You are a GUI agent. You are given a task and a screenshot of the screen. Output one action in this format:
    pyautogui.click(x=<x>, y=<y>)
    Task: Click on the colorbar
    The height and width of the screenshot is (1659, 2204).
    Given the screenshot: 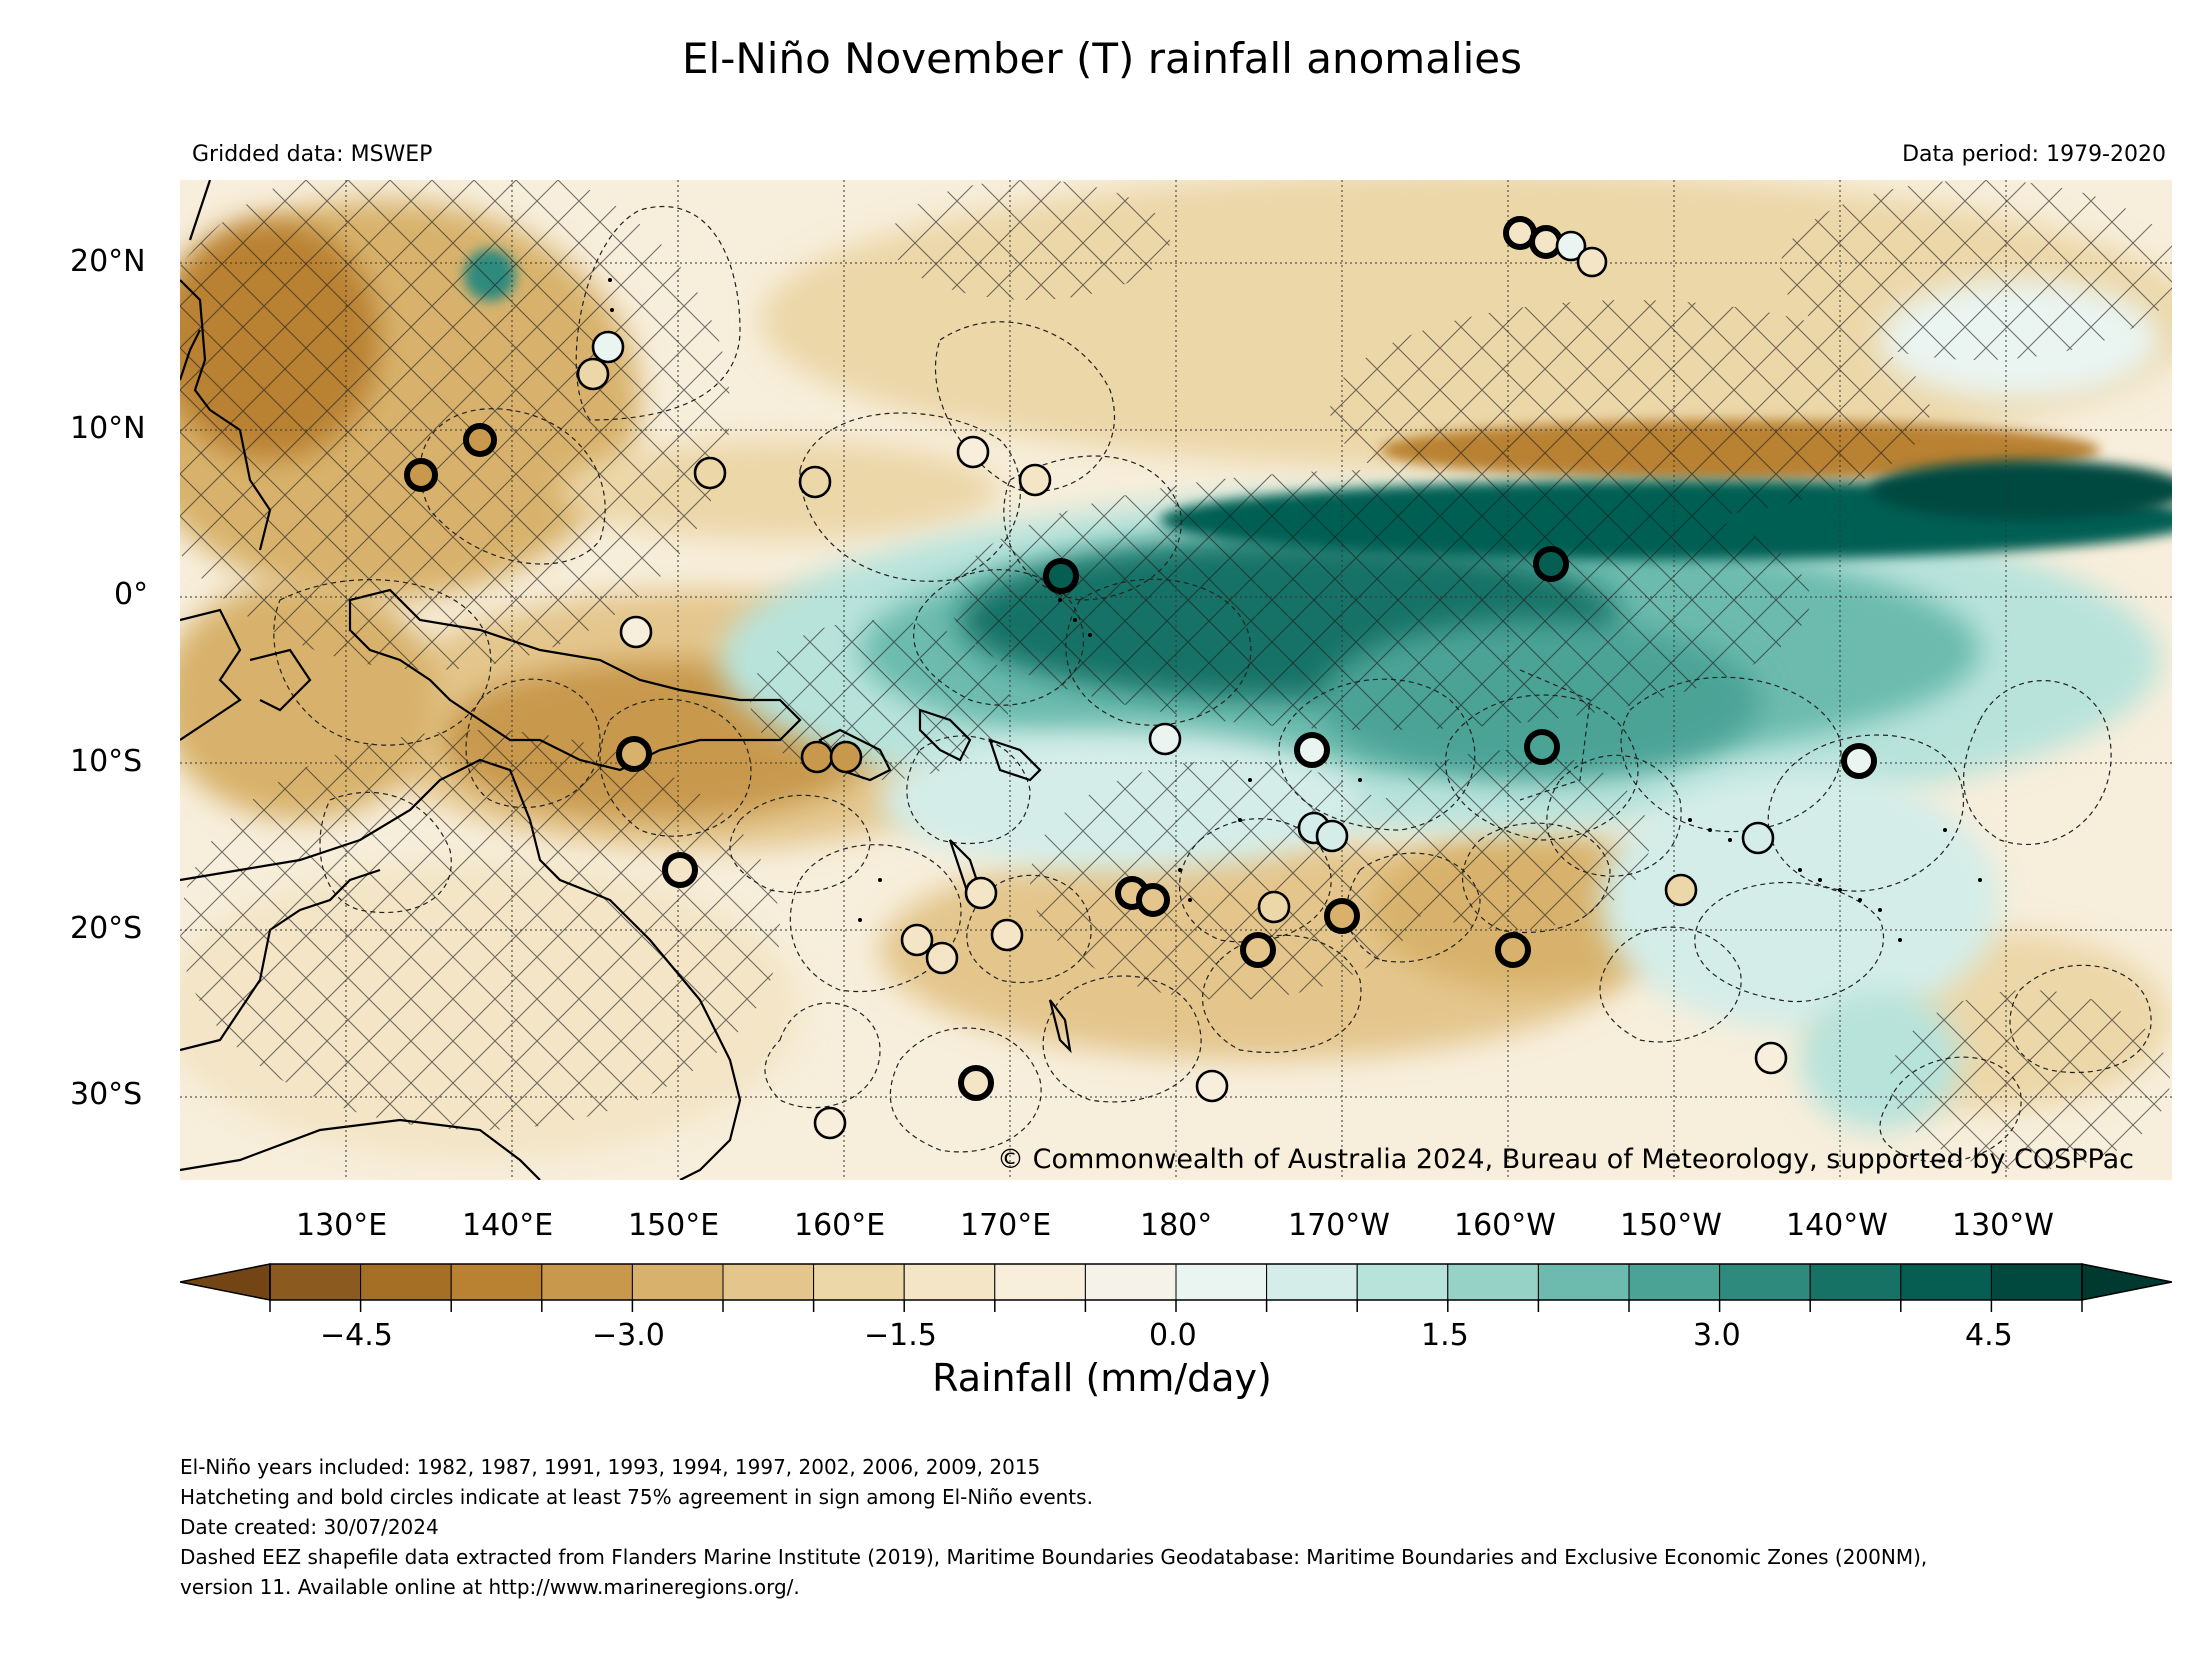 What is the action you would take?
    pyautogui.click(x=1176, y=1287)
    